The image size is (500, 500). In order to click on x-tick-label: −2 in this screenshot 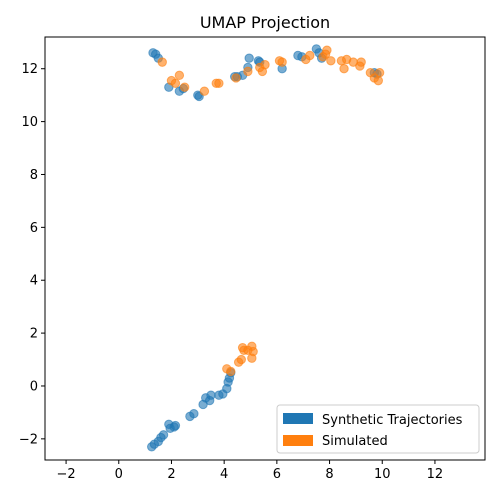, I will do `click(65, 474)`.